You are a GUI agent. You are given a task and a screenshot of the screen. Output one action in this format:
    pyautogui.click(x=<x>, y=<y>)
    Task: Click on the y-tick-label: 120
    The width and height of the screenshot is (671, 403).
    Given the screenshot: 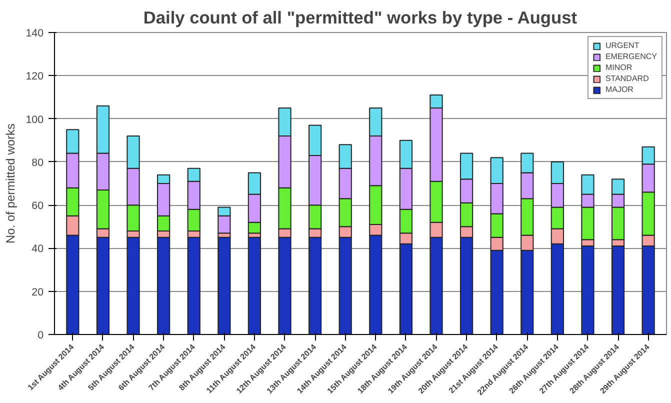 What is the action you would take?
    pyautogui.click(x=35, y=76)
    